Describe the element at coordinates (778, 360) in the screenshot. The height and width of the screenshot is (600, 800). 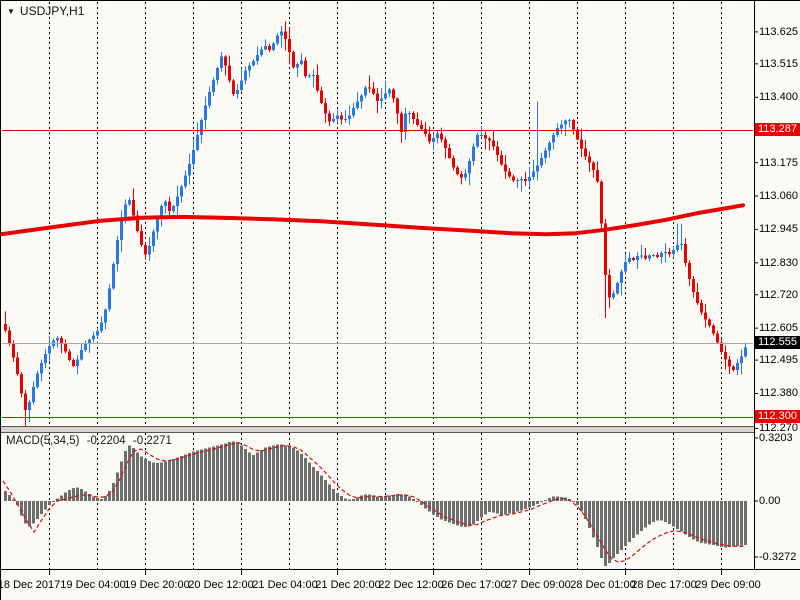
I see `price-tick-label: 112.495` at that location.